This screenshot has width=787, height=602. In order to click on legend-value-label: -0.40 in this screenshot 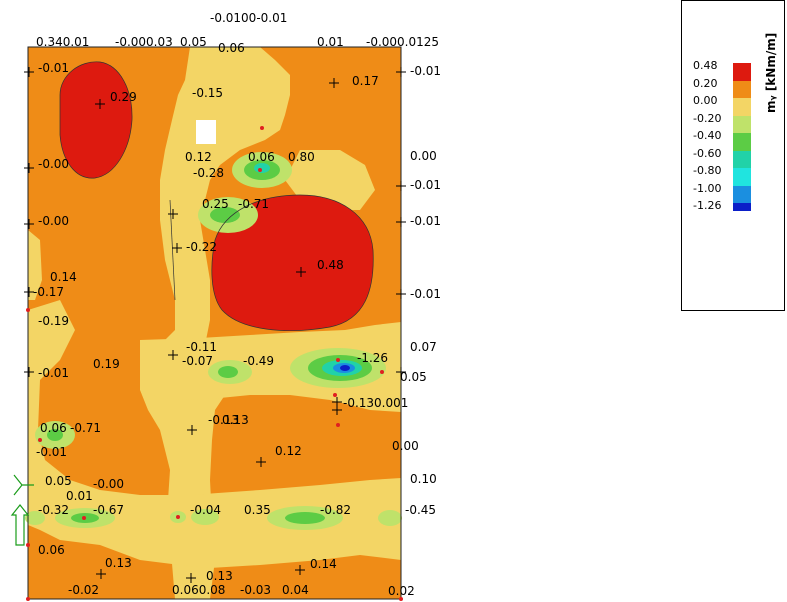, I will do `click(707, 135)`.